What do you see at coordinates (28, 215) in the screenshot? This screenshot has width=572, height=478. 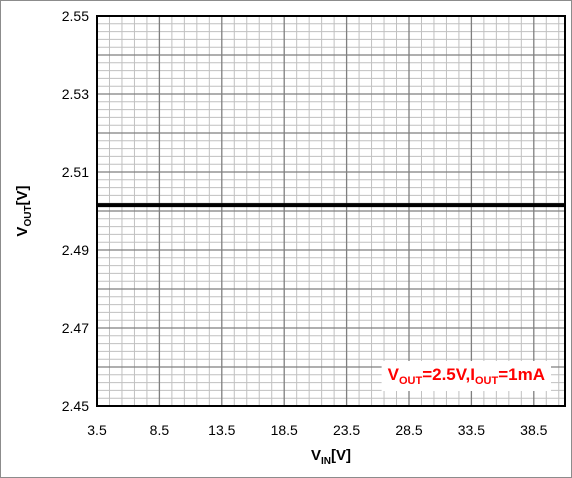 I see `y-axis-title-sub: OUT` at bounding box center [28, 215].